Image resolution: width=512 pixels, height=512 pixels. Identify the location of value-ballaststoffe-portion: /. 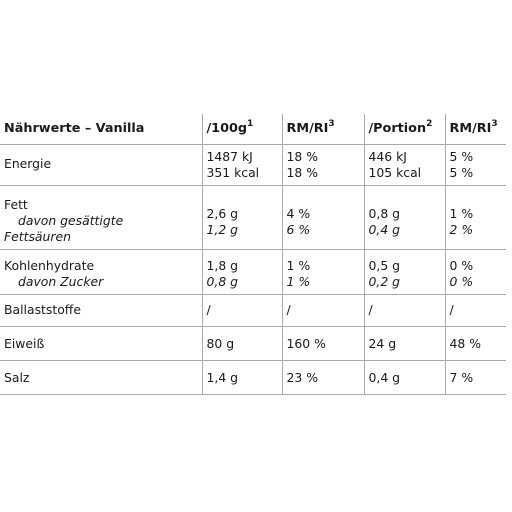
(405, 310).